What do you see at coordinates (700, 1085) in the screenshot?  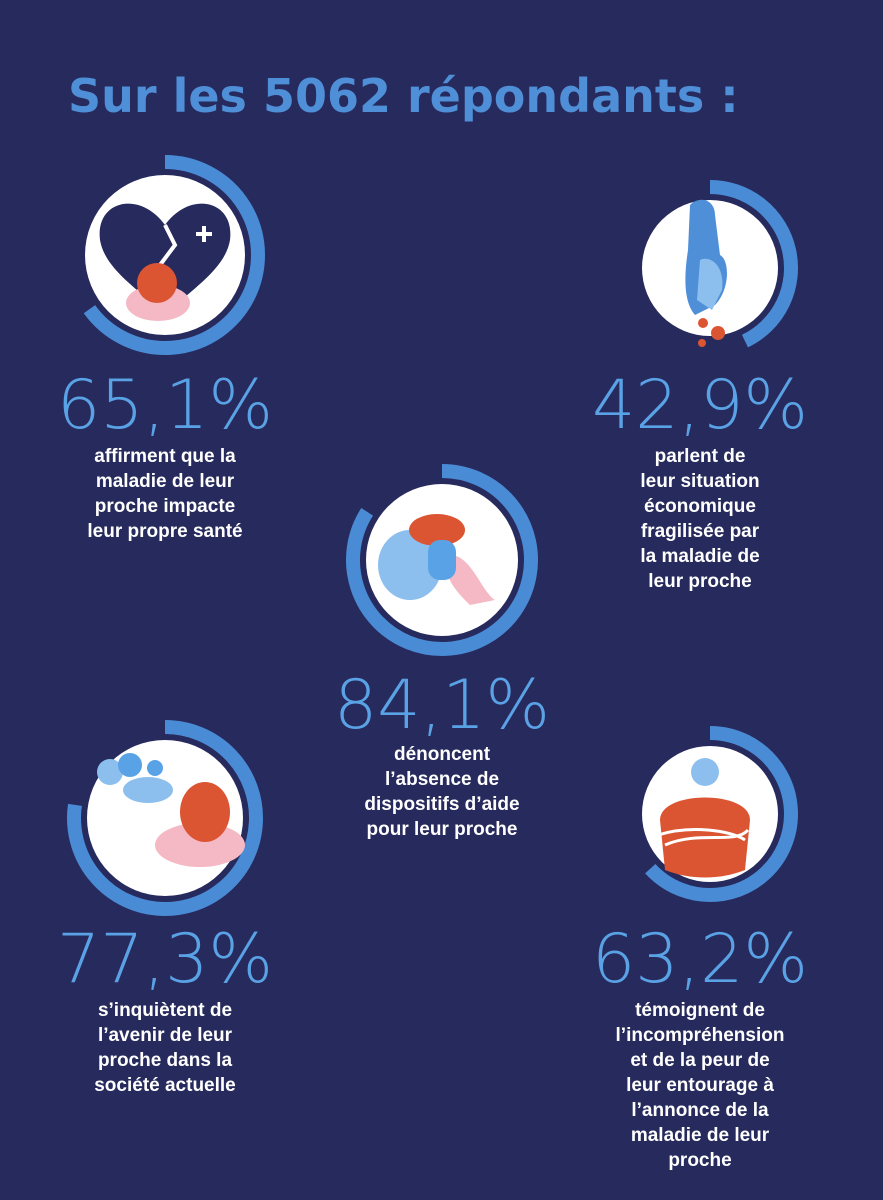 I see `description-line: leur entourage à` at bounding box center [700, 1085].